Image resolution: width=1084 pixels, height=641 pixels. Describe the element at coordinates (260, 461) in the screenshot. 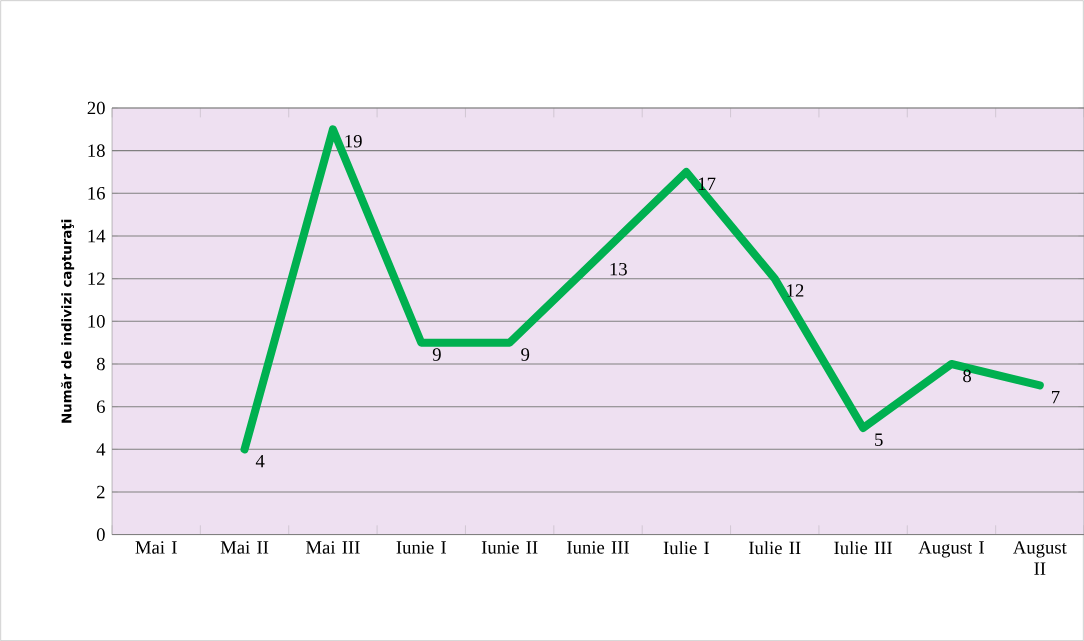

I see `data-label: 4` at that location.